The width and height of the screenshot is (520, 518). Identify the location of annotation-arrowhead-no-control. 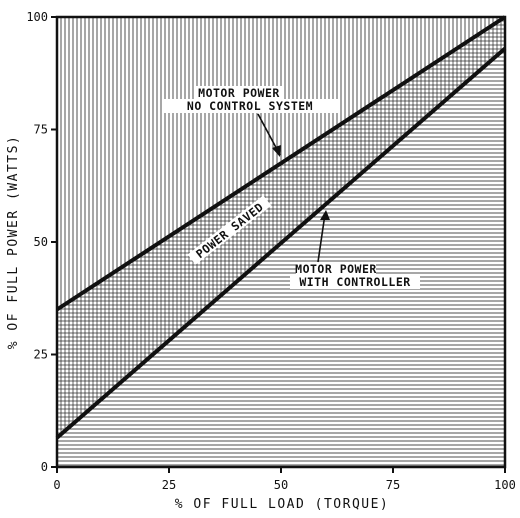
(276, 151).